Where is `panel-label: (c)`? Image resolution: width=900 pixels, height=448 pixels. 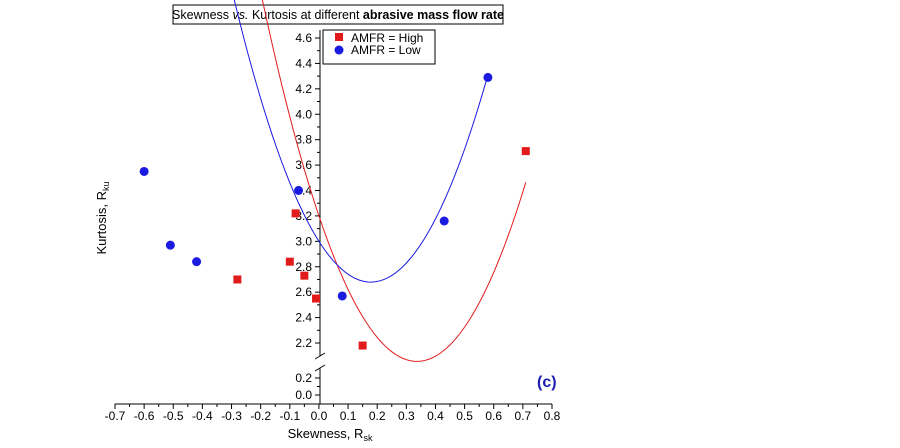
panel-label: (c) is located at coordinates (547, 382).